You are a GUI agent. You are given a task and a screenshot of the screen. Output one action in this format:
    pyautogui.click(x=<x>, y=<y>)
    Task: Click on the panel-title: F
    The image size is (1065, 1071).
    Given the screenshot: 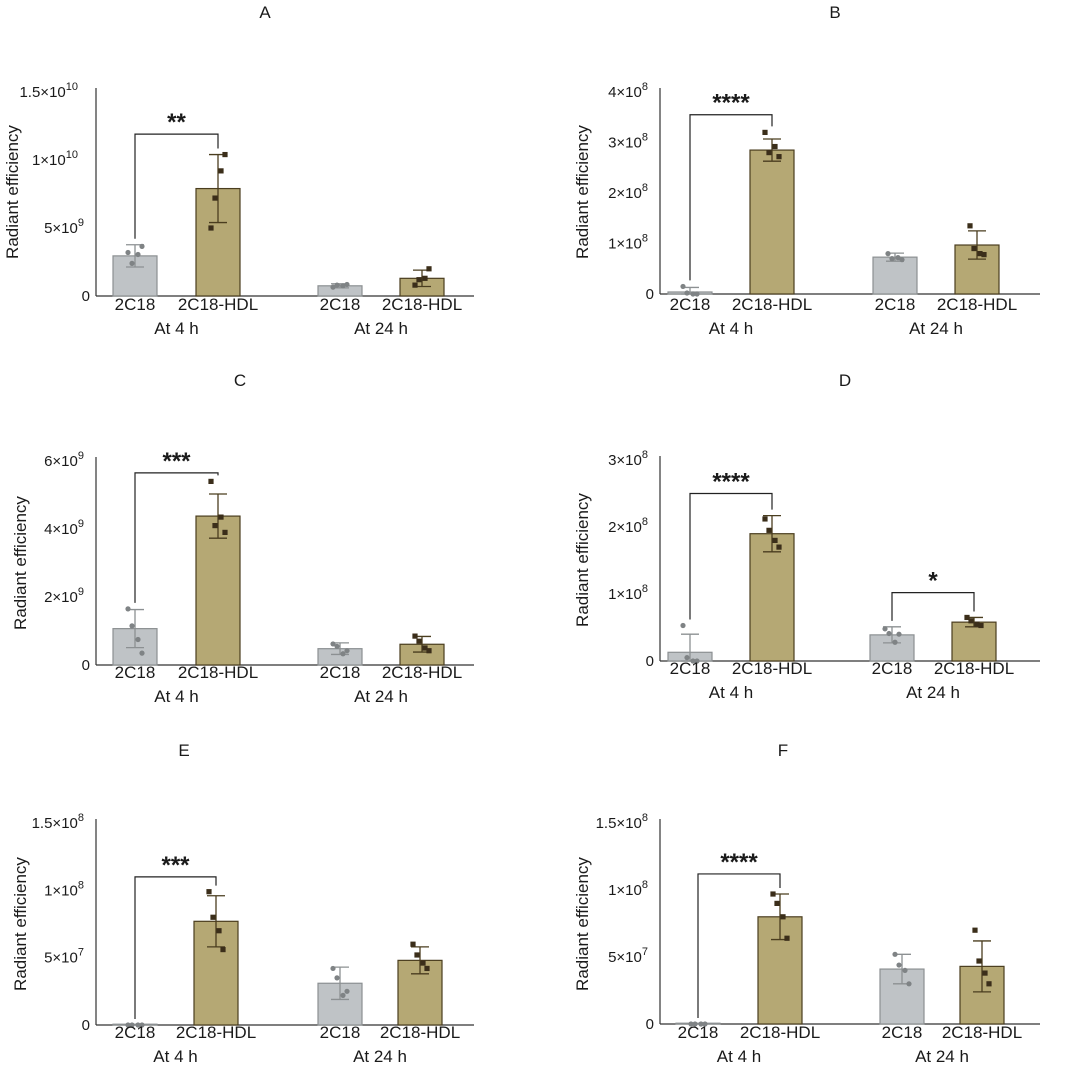 What is the action you would take?
    pyautogui.click(x=783, y=750)
    